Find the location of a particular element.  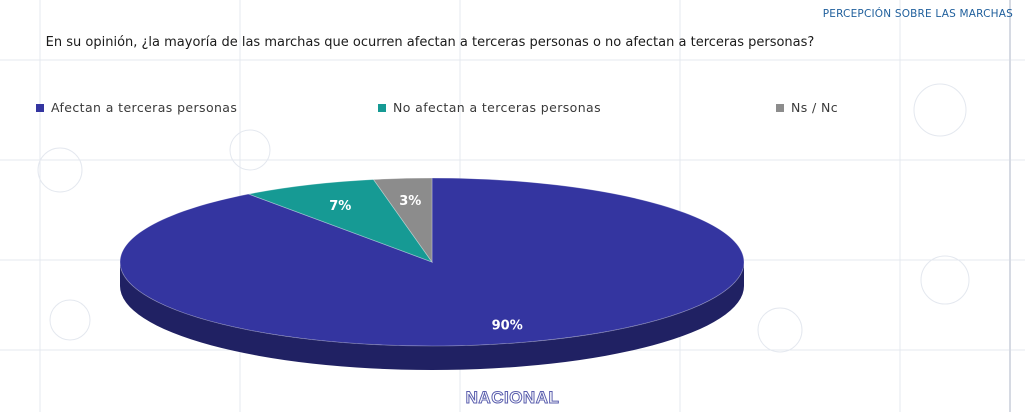

legend-item-no-afectan: No afectan a terceras personas is located at coordinates (489, 107).